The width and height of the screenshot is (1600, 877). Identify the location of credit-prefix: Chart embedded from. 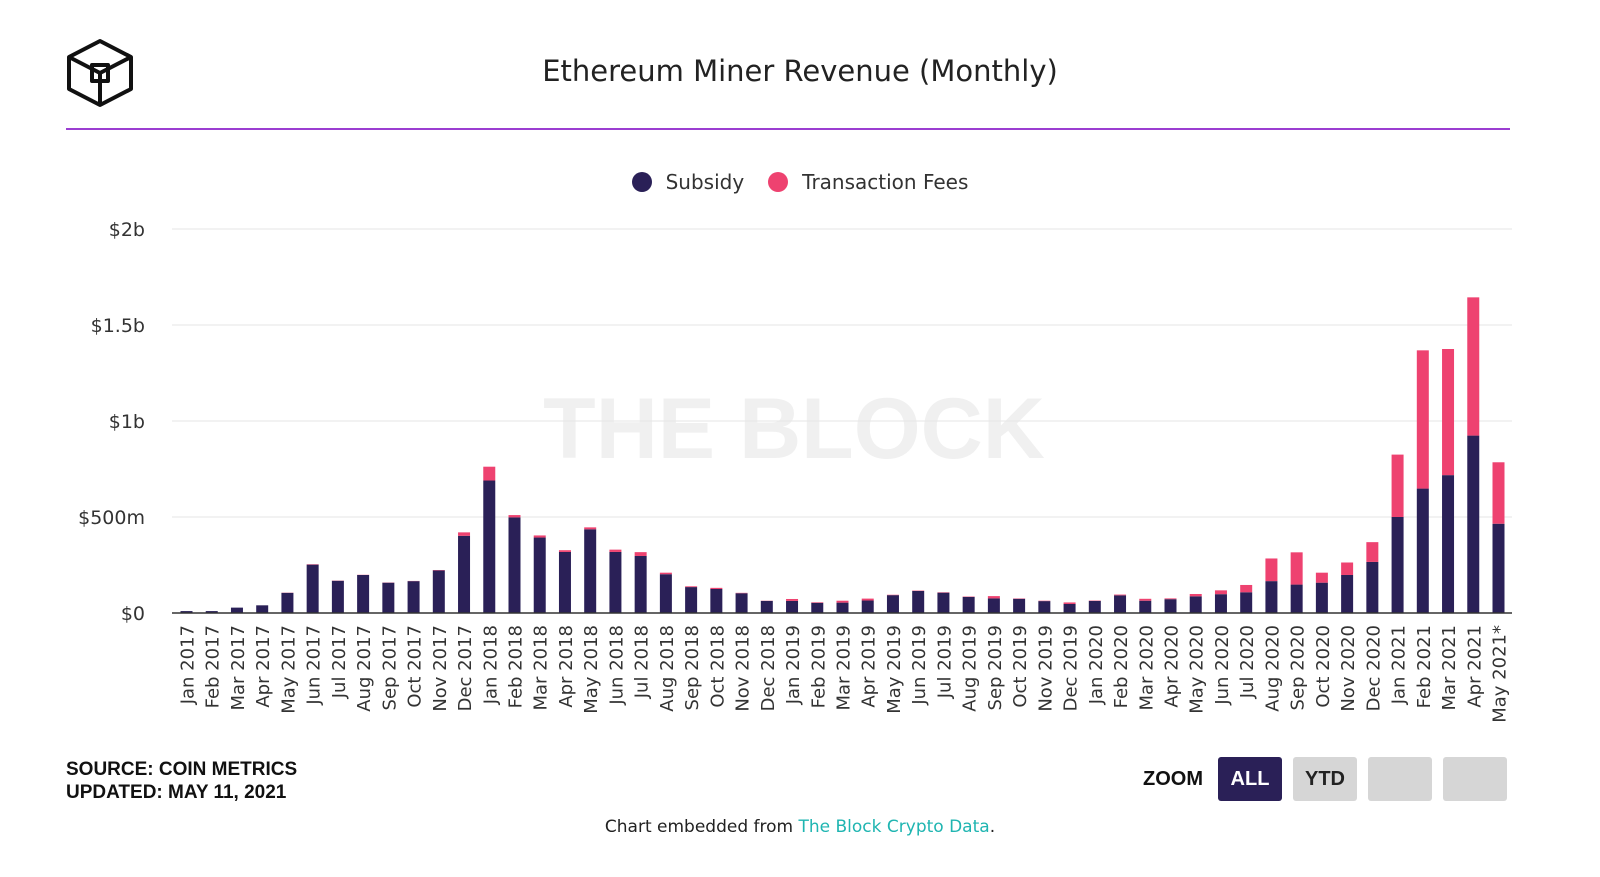
(701, 827).